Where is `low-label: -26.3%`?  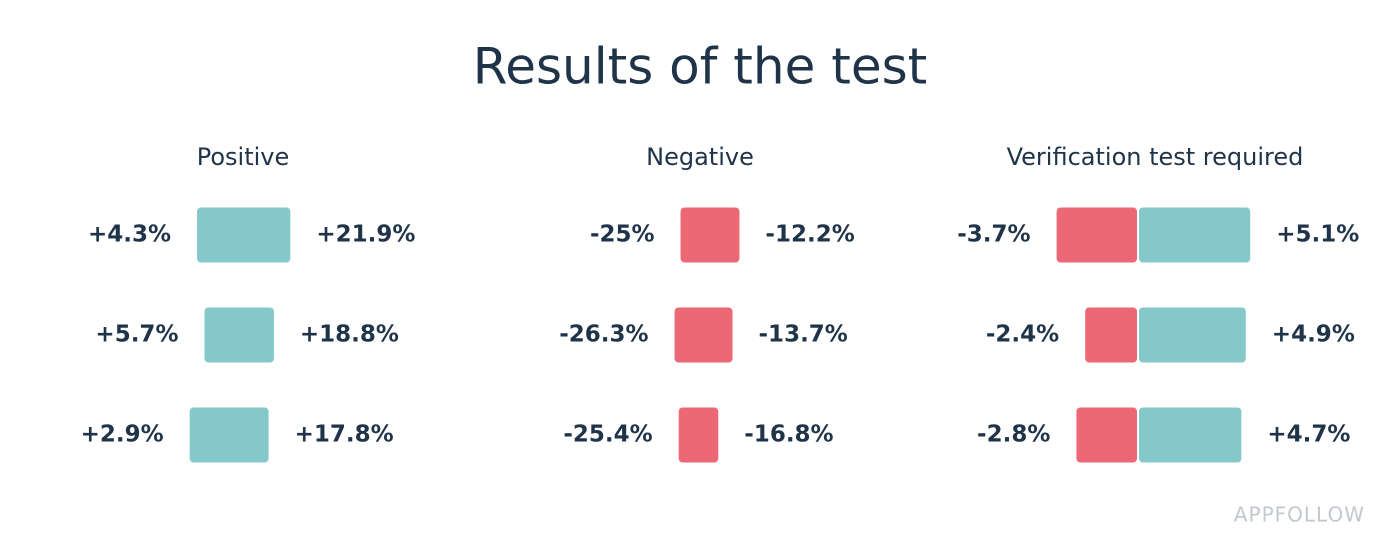
low-label: -26.3% is located at coordinates (603, 335).